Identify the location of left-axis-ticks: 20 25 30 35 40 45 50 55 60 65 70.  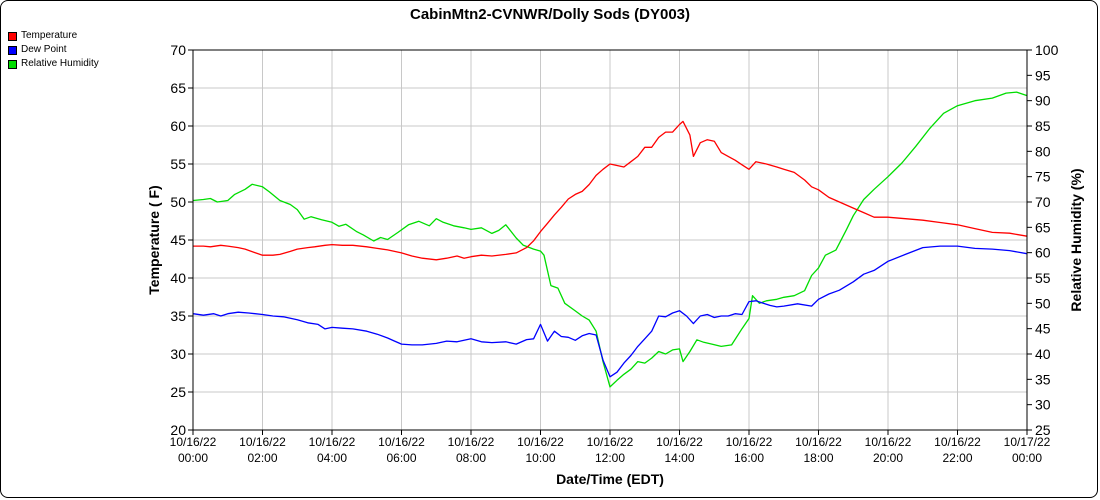
(181, 240).